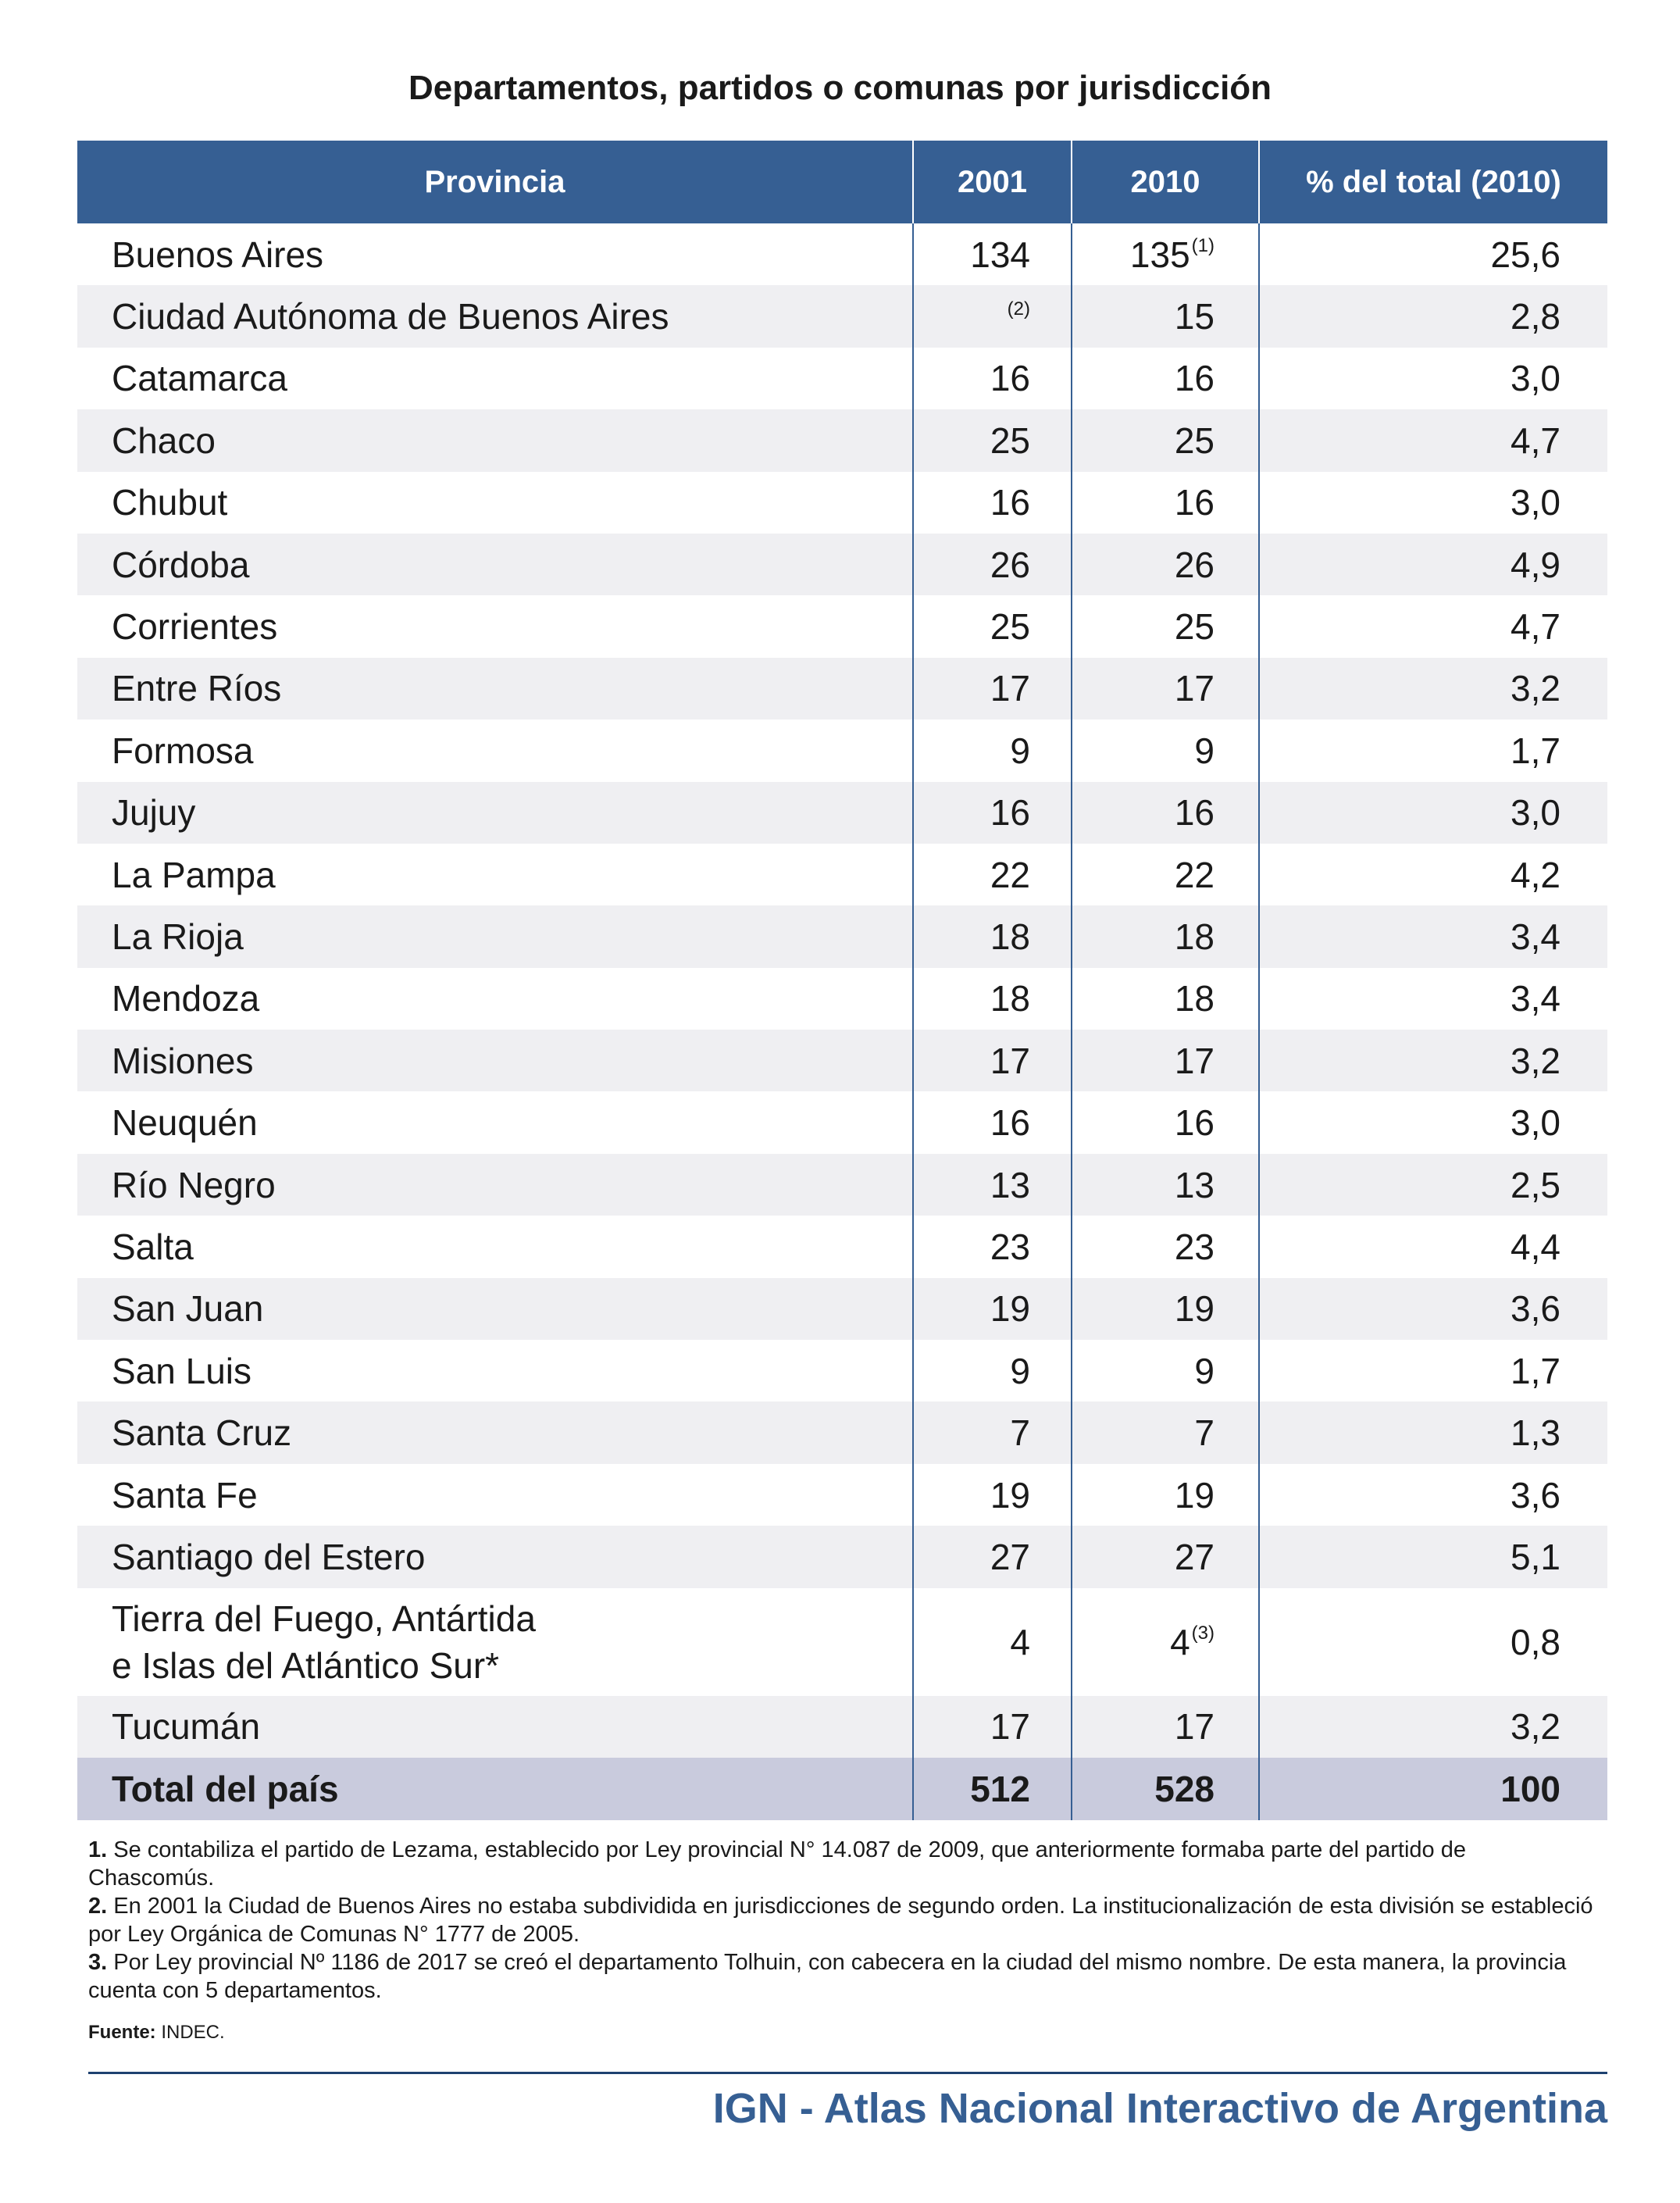 This screenshot has height=2203, width=1680. Describe the element at coordinates (188, 1309) in the screenshot. I see `cell-provincia: San Juan` at that location.